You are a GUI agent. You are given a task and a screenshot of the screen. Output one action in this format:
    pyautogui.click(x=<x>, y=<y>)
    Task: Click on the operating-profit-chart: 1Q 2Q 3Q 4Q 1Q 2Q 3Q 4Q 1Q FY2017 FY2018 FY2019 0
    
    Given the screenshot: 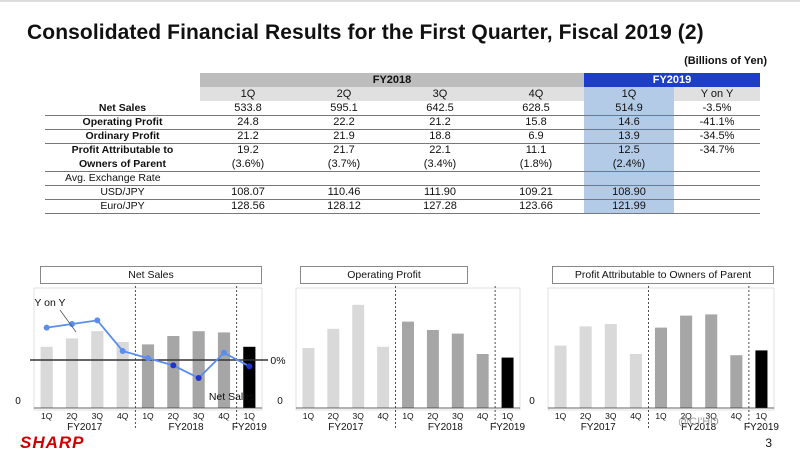 What is the action you would take?
    pyautogui.click(x=401, y=359)
    